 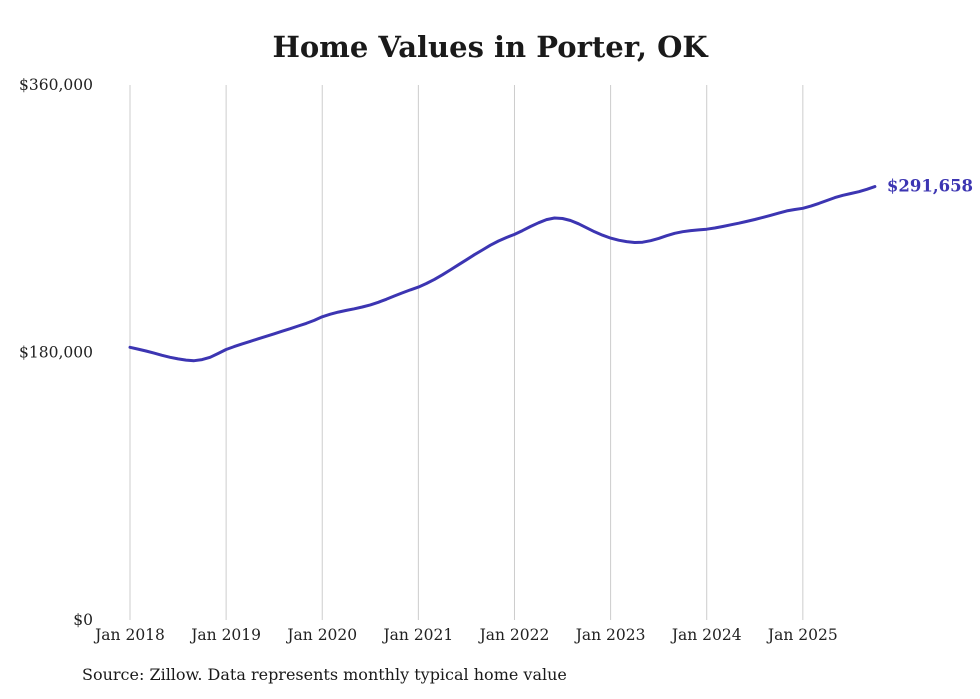 What do you see at coordinates (514, 635) in the screenshot?
I see `x-tick-label: Jan 2022` at bounding box center [514, 635].